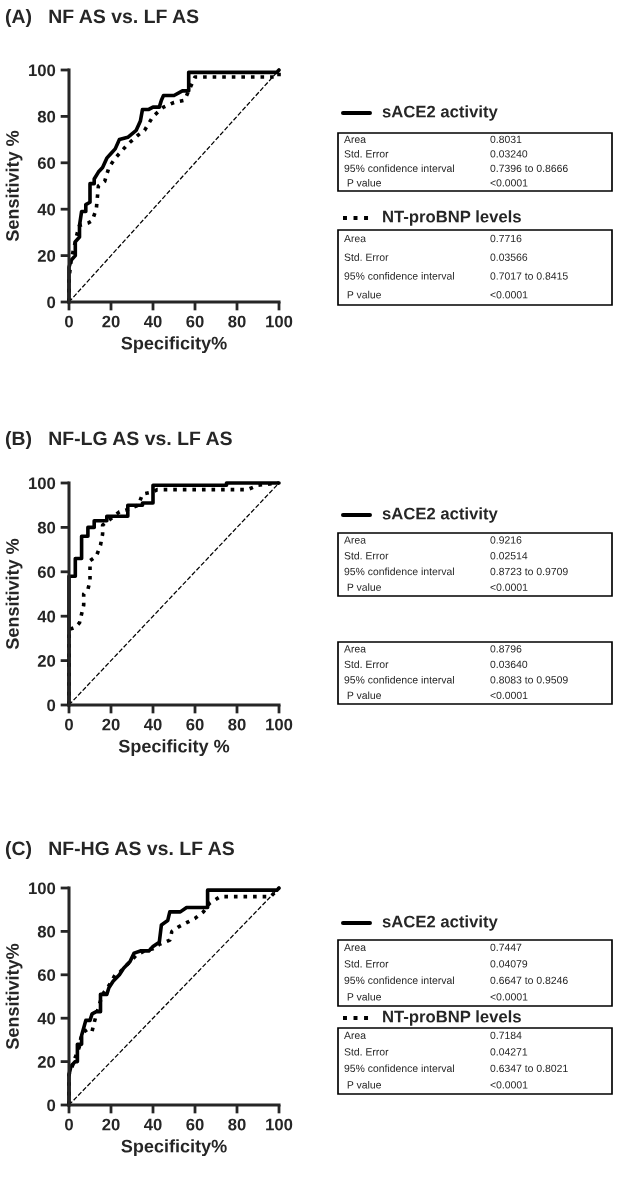  What do you see at coordinates (509, 154) in the screenshot?
I see `text: 0.03240` at bounding box center [509, 154].